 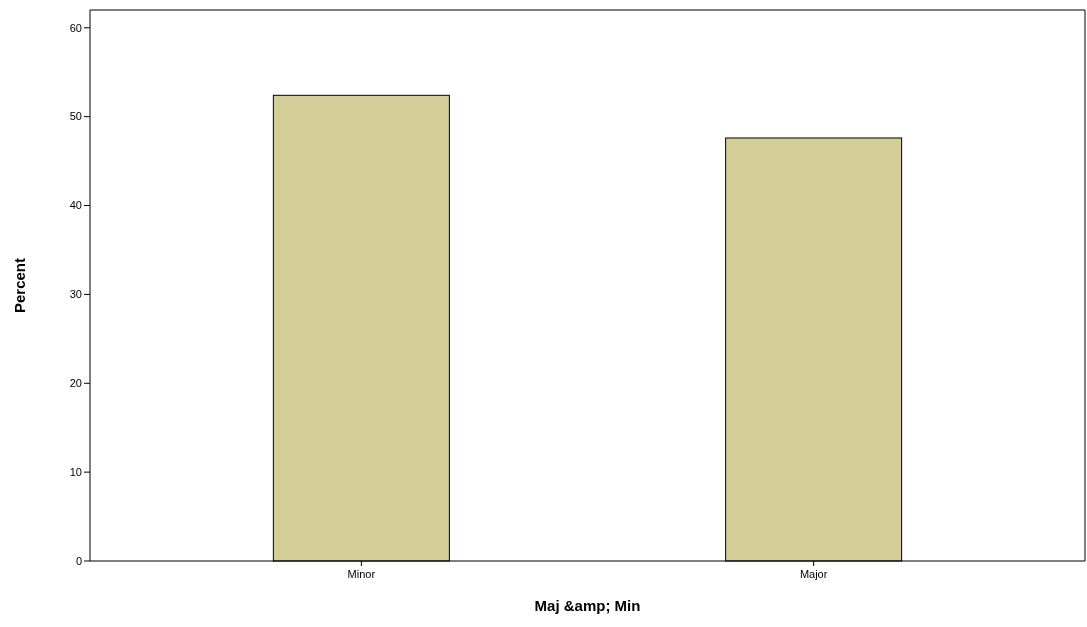 I want to click on y-tick-label: 60, so click(x=75, y=27).